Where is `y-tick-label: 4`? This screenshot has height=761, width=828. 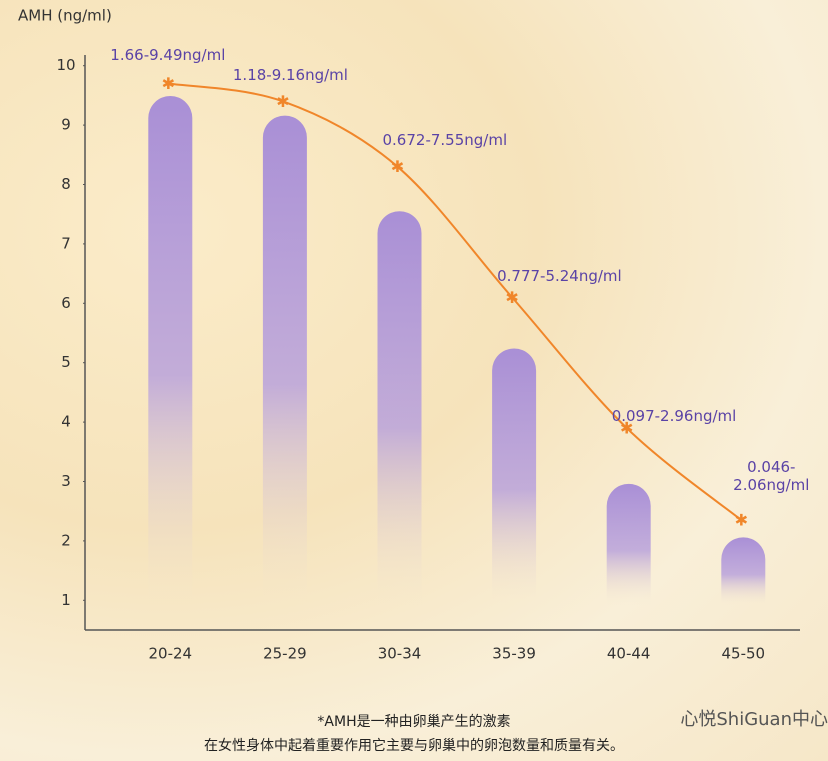
y-tick-label: 4 is located at coordinates (66, 422).